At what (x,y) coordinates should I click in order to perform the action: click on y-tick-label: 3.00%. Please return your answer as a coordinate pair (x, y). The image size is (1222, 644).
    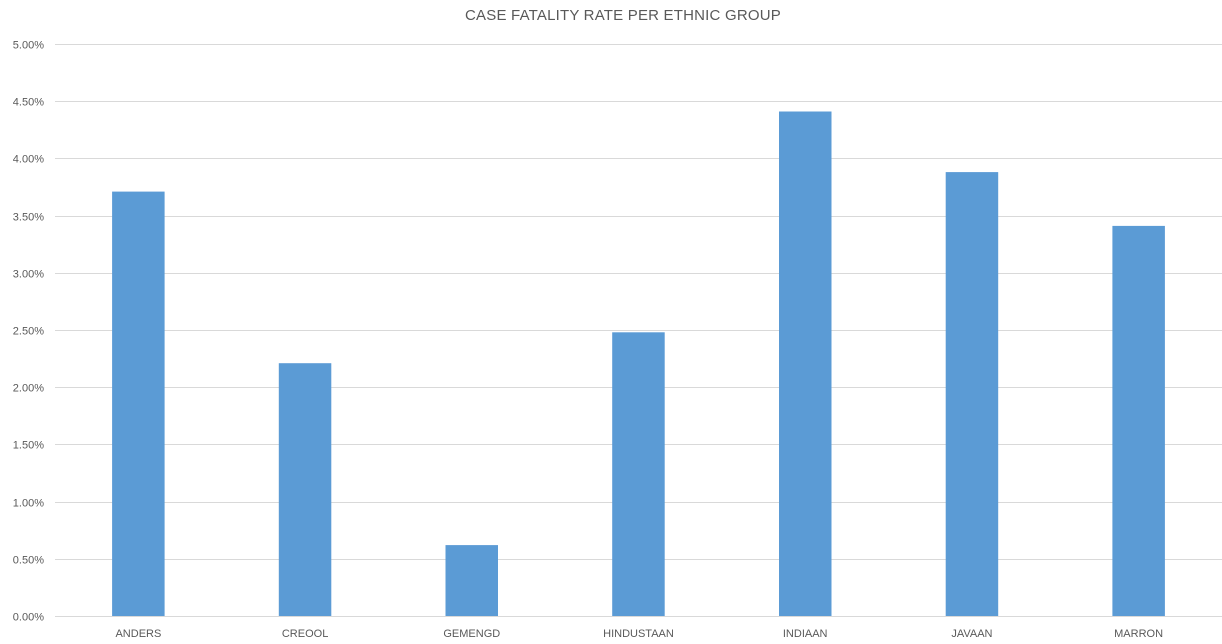
    Looking at the image, I should click on (28, 275).